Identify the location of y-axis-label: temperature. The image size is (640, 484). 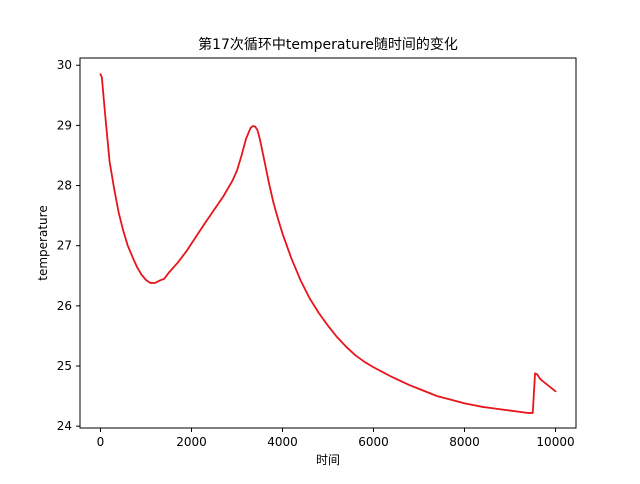
(43, 242).